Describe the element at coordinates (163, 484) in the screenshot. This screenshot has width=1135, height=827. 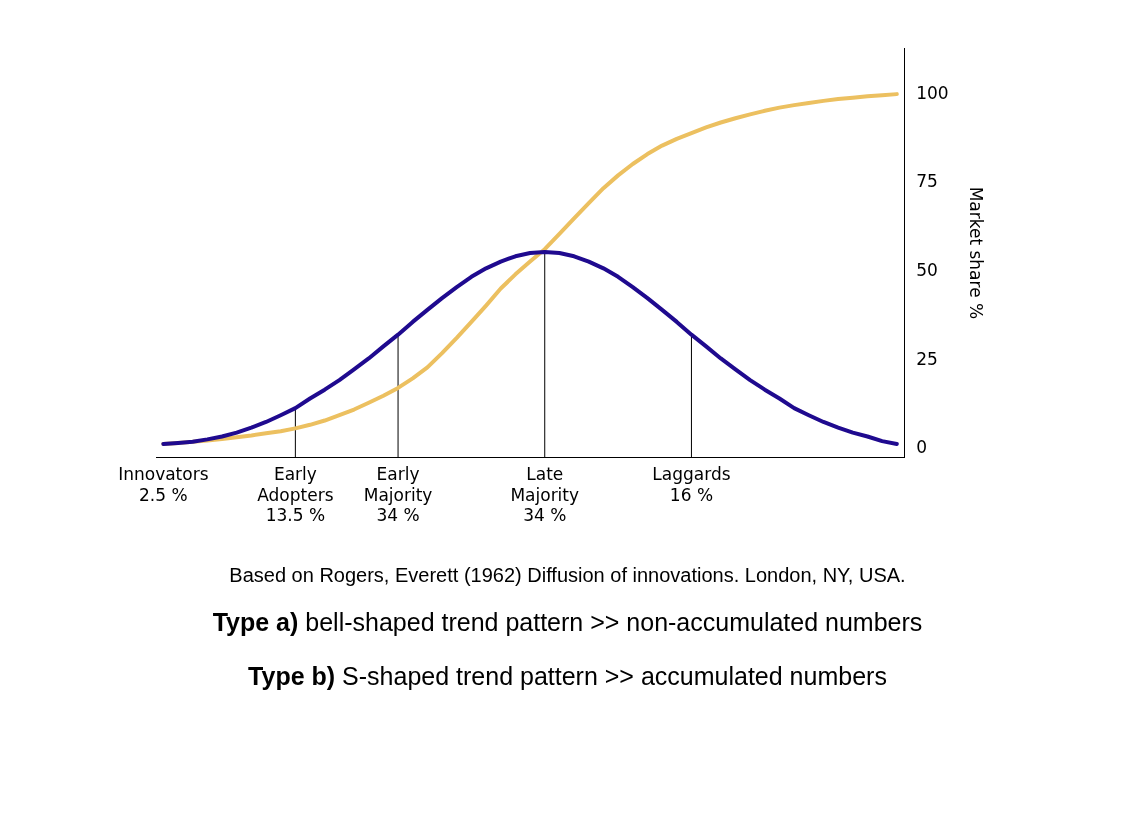
I see `x-tick-label: Innovators 2.5 %` at that location.